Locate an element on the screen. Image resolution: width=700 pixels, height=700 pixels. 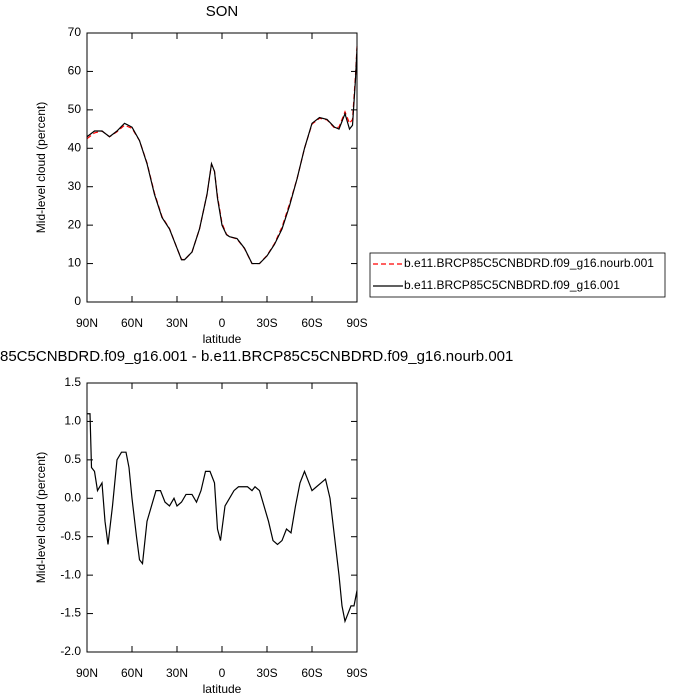
y-tick-label: -0.5 is located at coordinates (70, 536).